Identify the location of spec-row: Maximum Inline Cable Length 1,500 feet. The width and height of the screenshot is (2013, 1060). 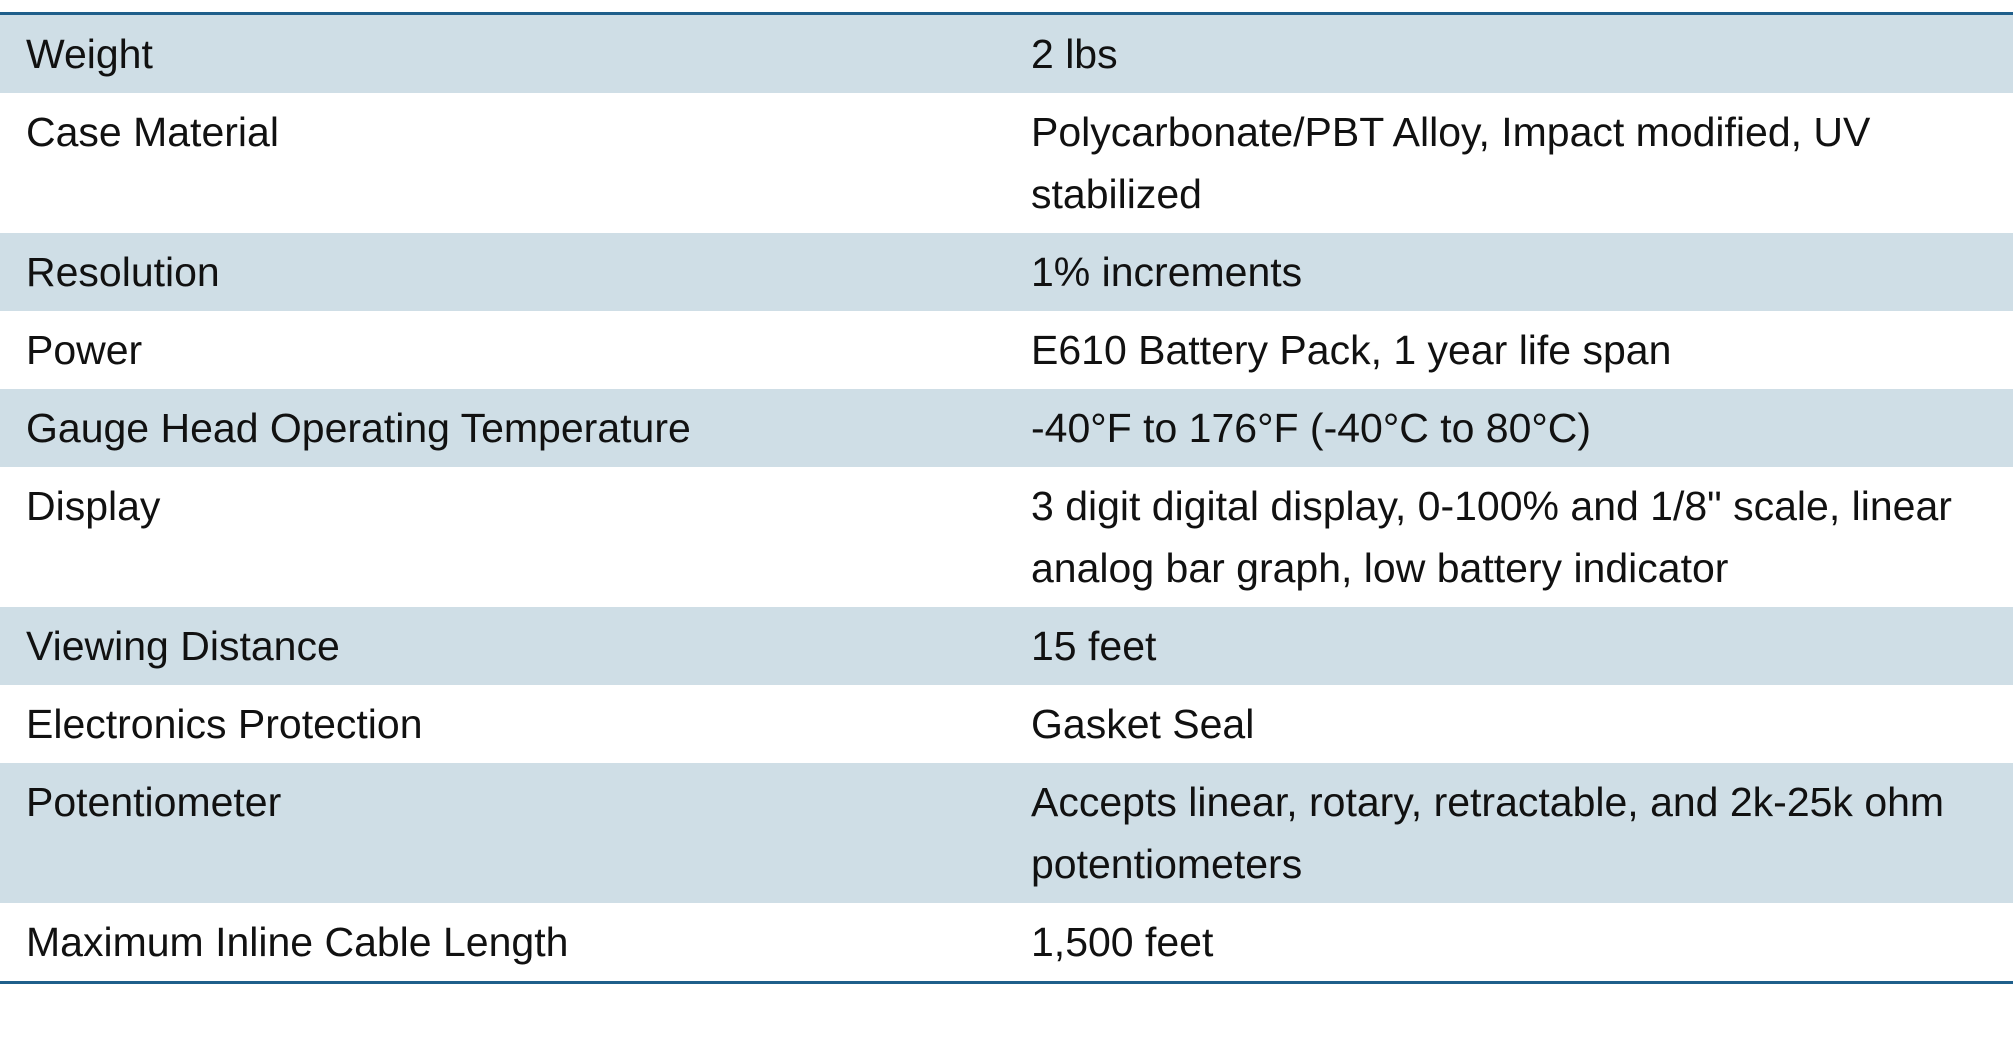
(1006, 943).